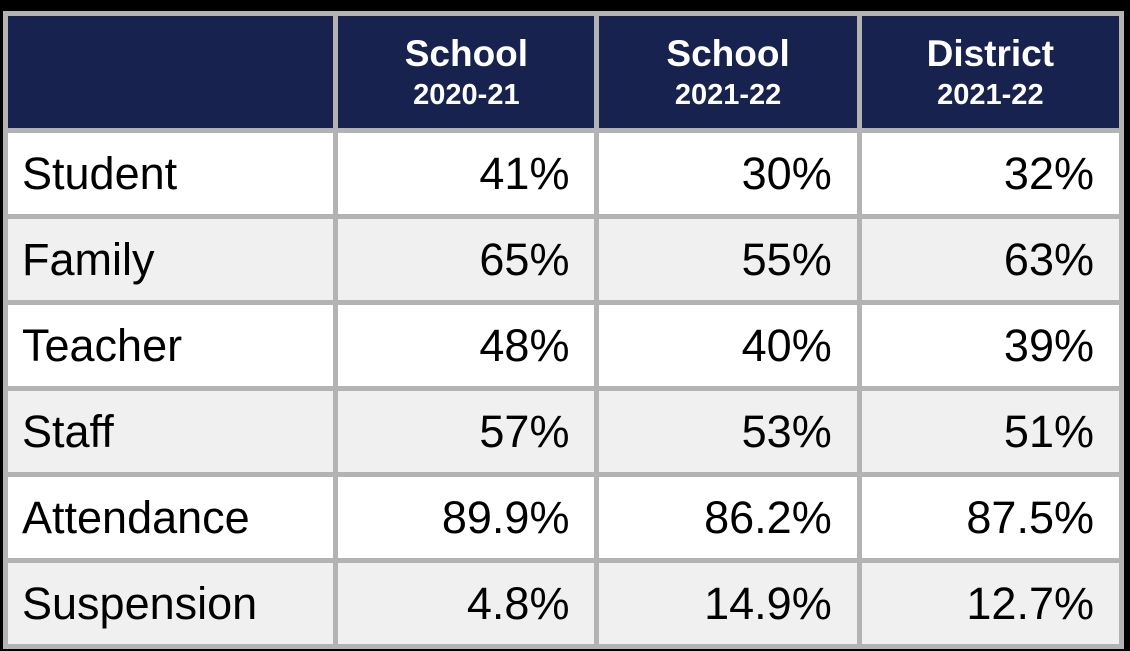  I want to click on value-cell: 41%, so click(466, 173).